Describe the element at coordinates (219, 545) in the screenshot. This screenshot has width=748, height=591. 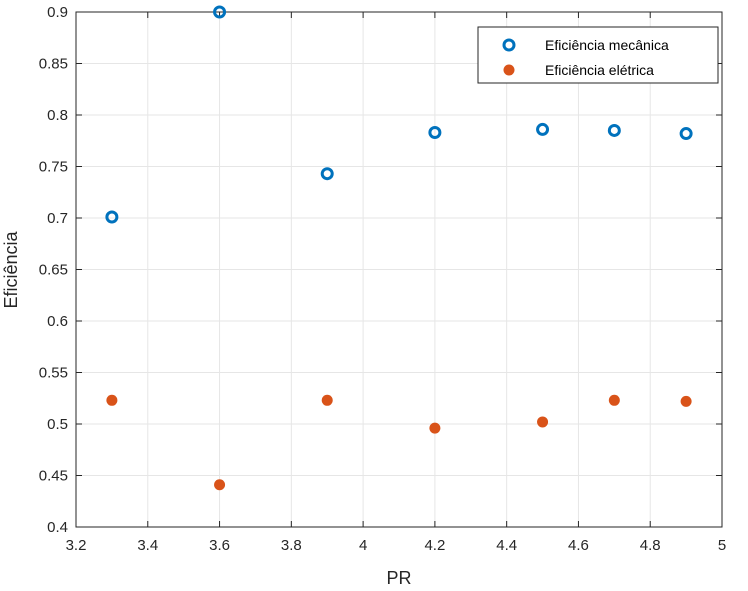
I see `x-tick-label: 3.6` at that location.